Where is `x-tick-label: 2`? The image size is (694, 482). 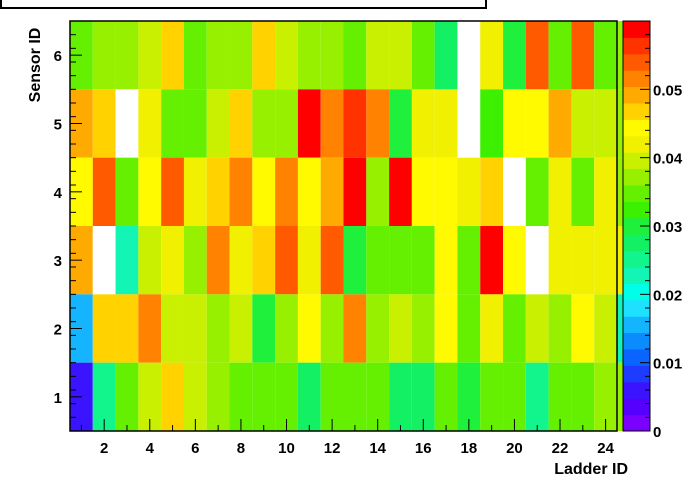 x-tick-label: 2 is located at coordinates (104, 448).